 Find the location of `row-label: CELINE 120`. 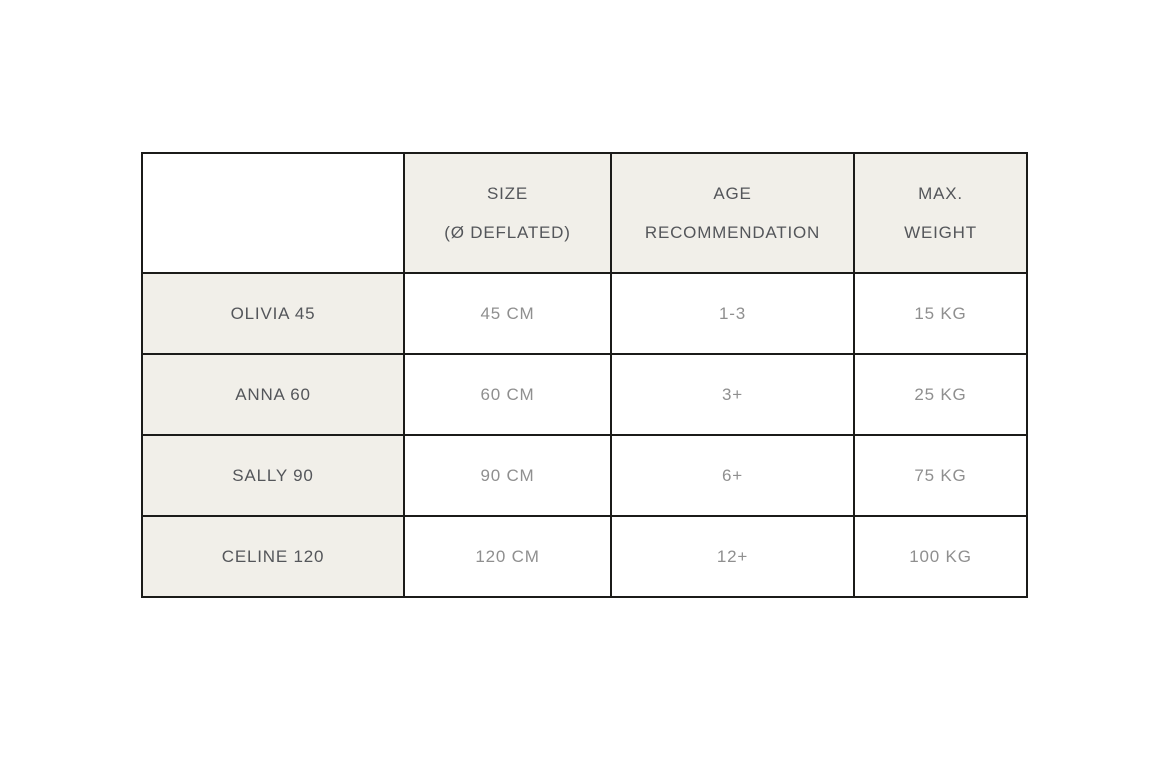

row-label: CELINE 120 is located at coordinates (273, 556).